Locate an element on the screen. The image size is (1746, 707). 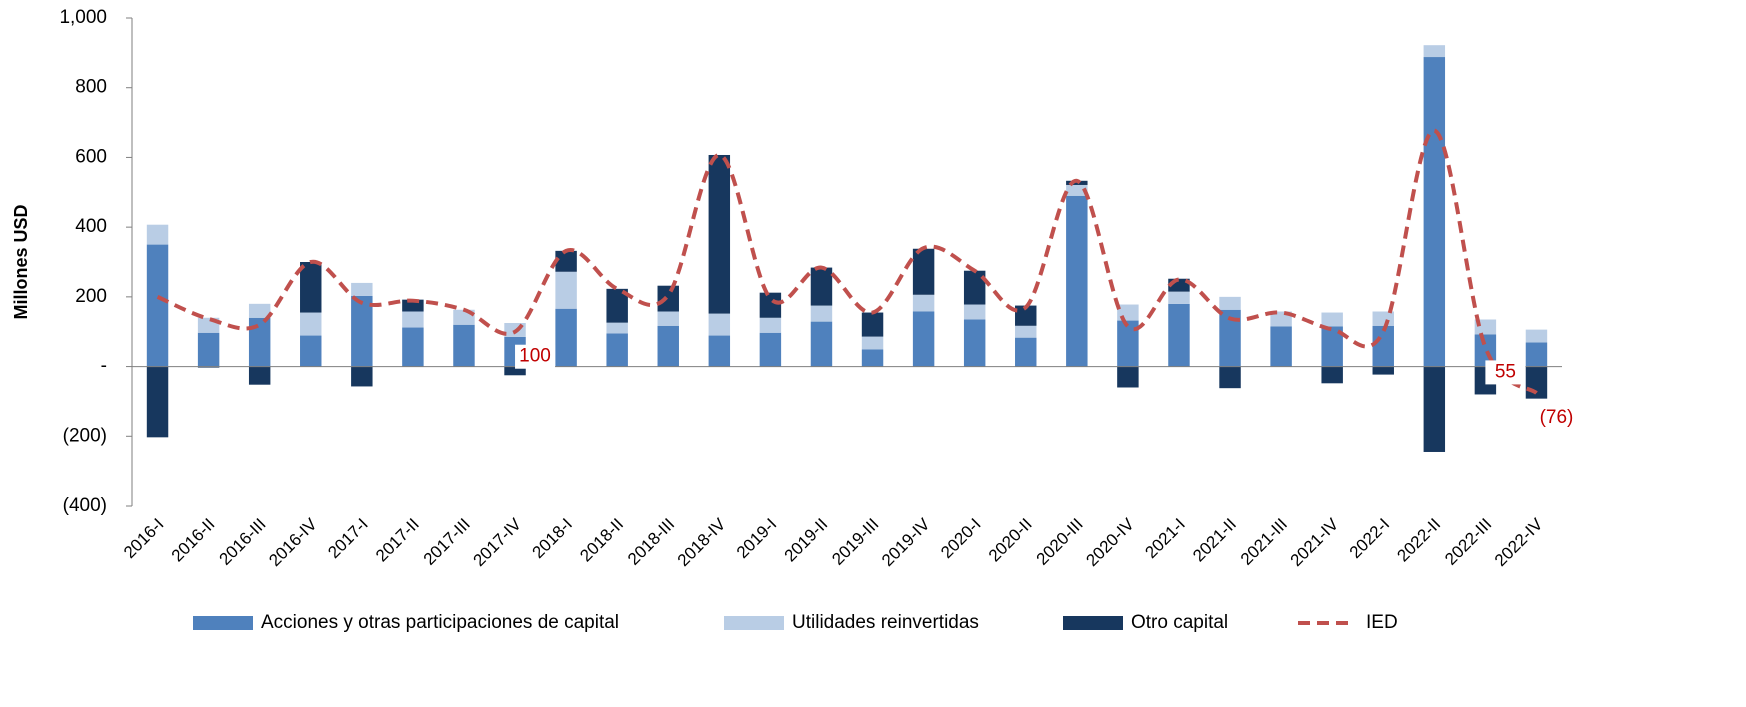
x-tick-label: 2020-II is located at coordinates (1010, 540).